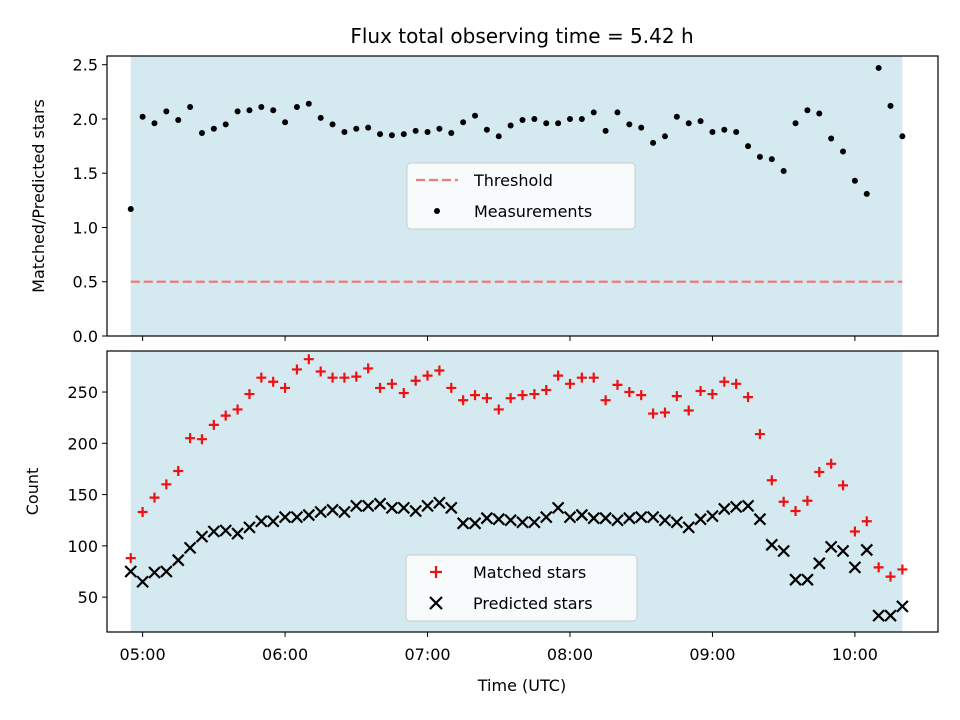 This screenshot has height=720, width=960. Describe the element at coordinates (32, 492) in the screenshot. I see `y-axis-label: Count` at that location.